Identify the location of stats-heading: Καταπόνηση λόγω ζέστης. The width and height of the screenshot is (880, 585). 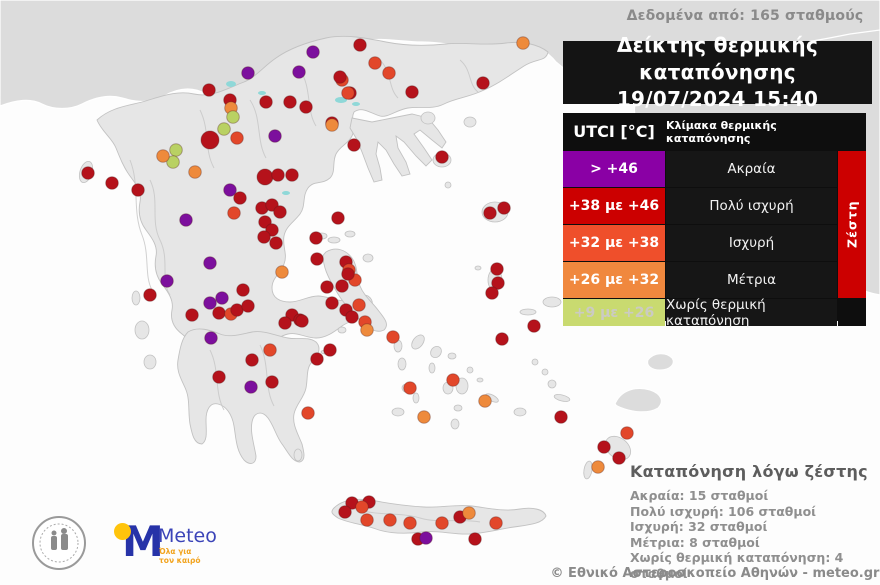
(749, 471).